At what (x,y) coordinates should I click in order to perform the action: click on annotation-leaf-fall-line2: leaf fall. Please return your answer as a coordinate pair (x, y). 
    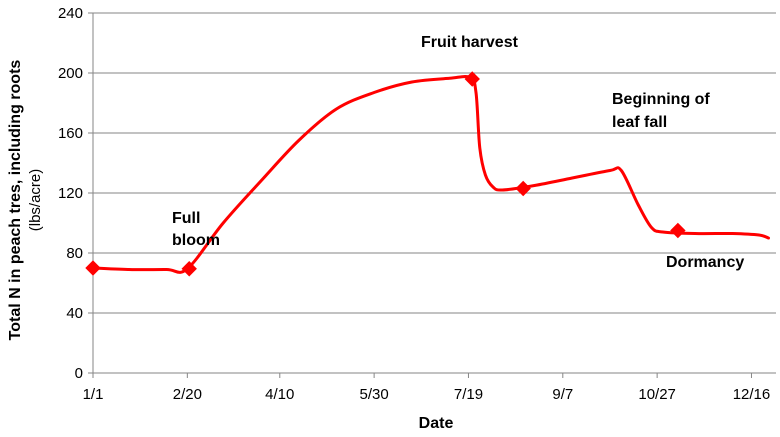
    Looking at the image, I should click on (639, 122).